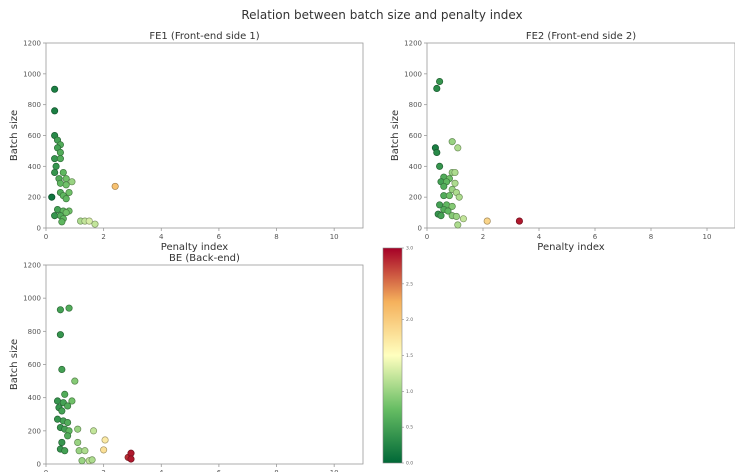 The image size is (735, 472). Describe the element at coordinates (409, 356) in the screenshot. I see `colorbar-tick-label: 1.5` at that location.